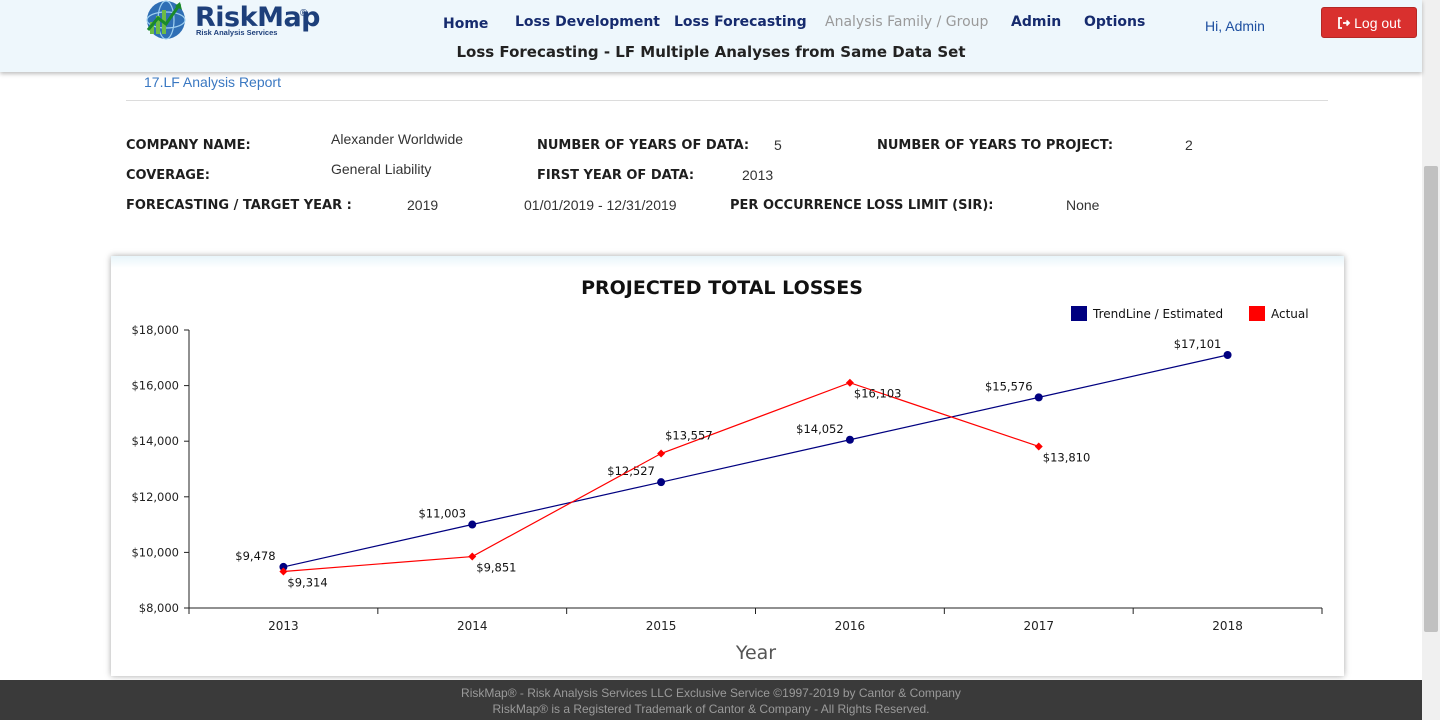 The width and height of the screenshot is (1440, 720). What do you see at coordinates (727, 100) in the screenshot?
I see `section-divider` at bounding box center [727, 100].